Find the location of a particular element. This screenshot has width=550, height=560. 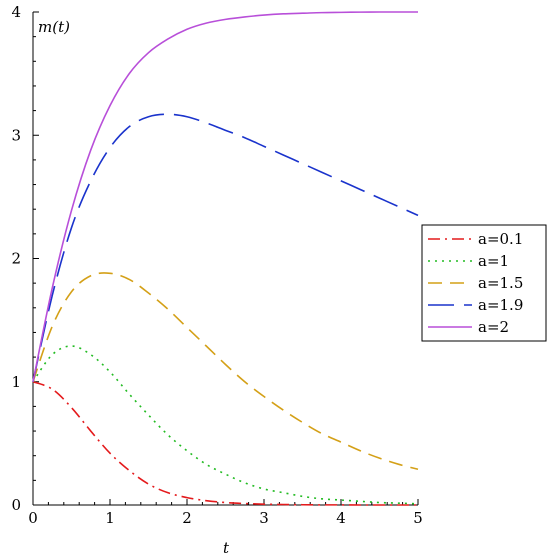

y-tick-label: 2 is located at coordinates (16, 259).